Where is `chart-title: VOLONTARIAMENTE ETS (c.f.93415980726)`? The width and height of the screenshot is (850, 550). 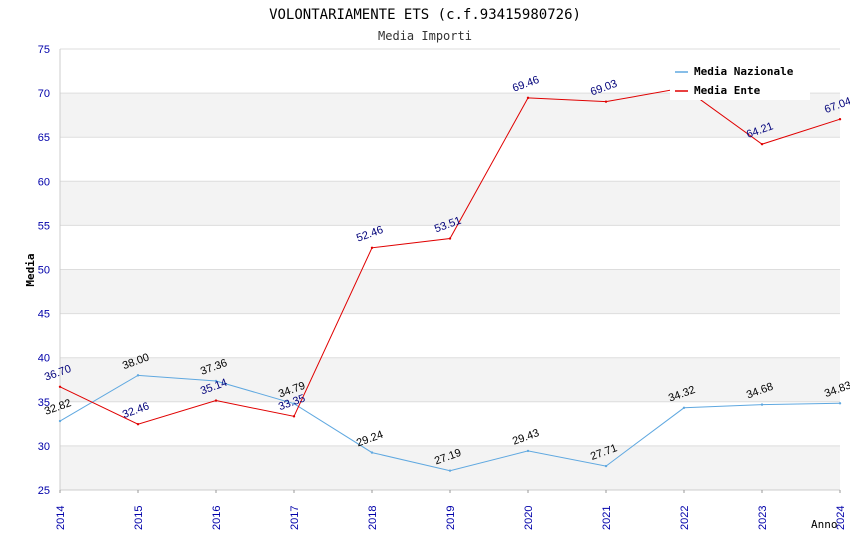 chart-title: VOLONTARIAMENTE ETS (c.f.93415980726) is located at coordinates (425, 15).